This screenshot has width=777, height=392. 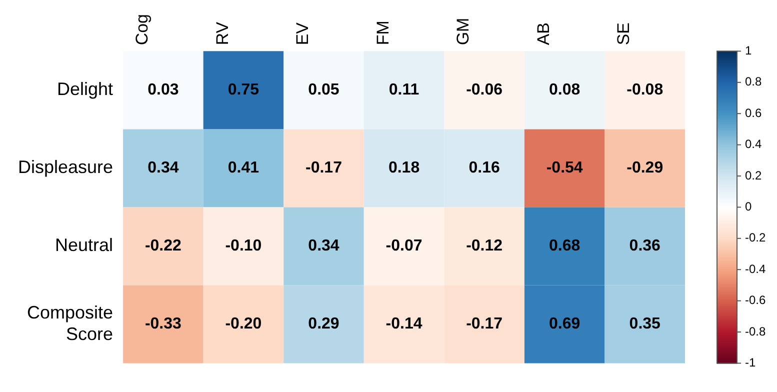 I want to click on data-label: 0.11, so click(x=404, y=90).